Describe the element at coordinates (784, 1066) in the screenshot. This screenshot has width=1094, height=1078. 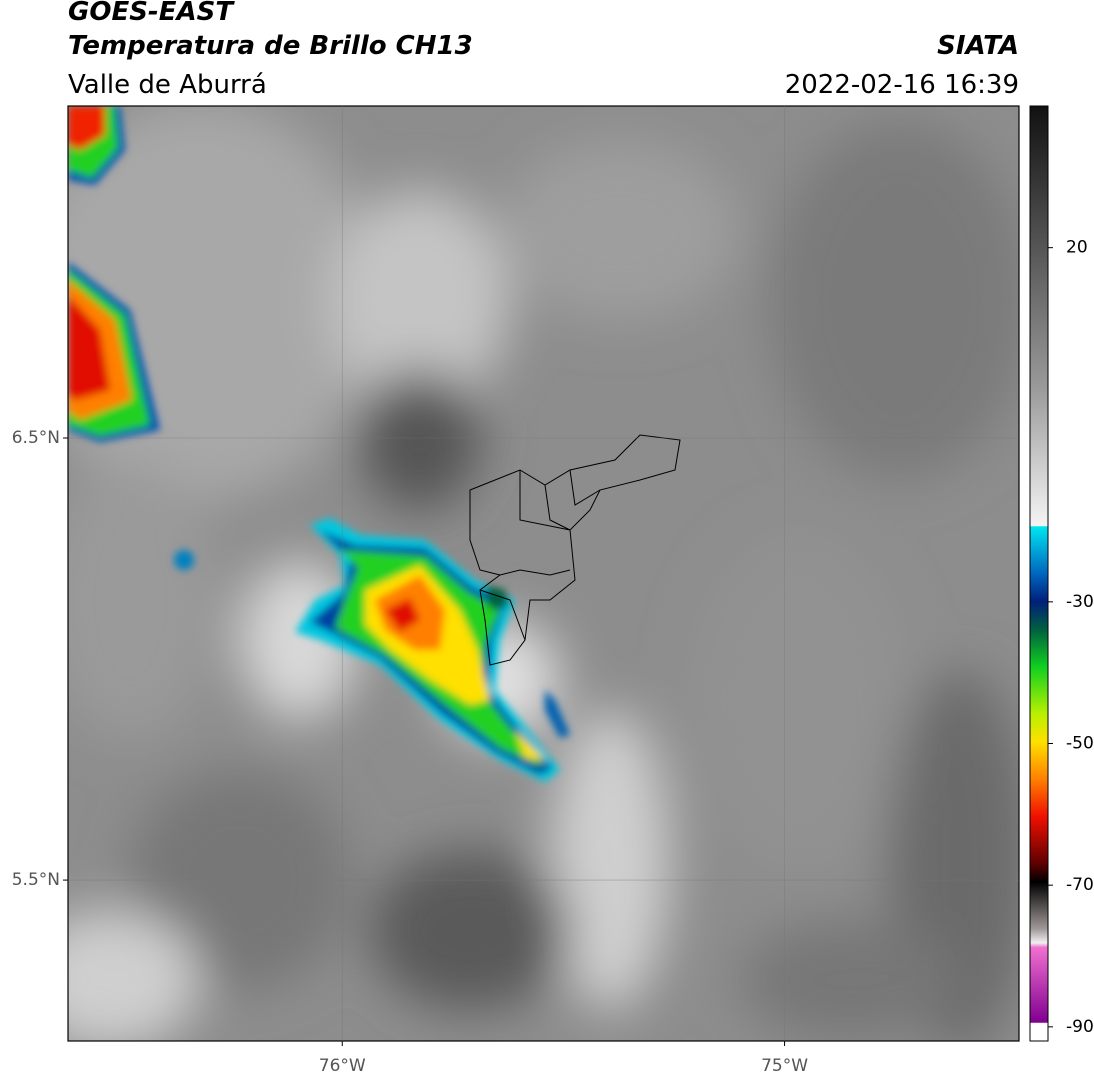
I see `lon-tick-label: 75°W` at that location.